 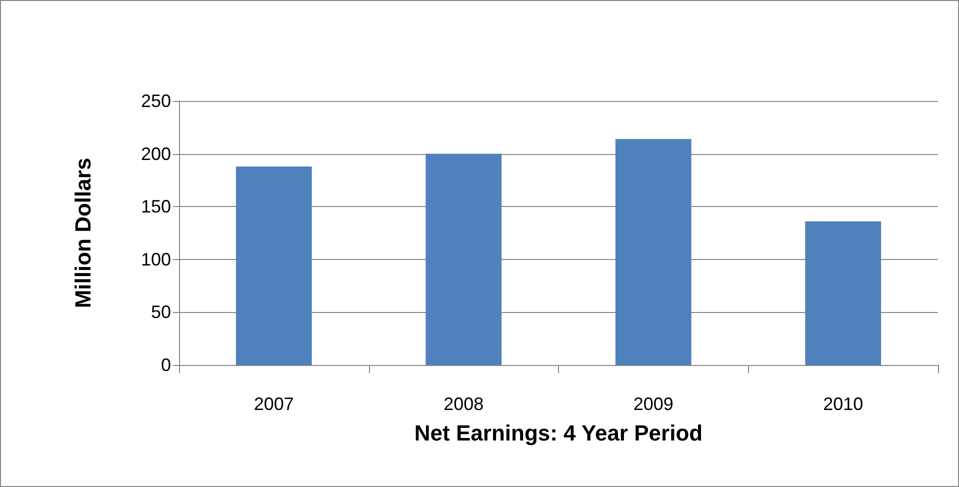 What do you see at coordinates (274, 404) in the screenshot?
I see `x-tick-label: 2007` at bounding box center [274, 404].